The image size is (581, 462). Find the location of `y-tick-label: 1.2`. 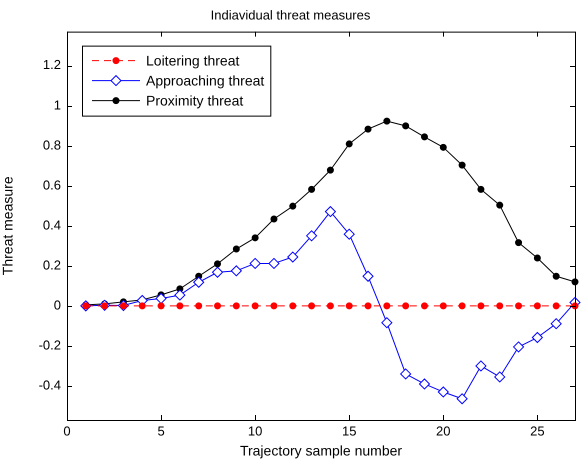

y-tick-label: 1.2 is located at coordinates (51, 64).